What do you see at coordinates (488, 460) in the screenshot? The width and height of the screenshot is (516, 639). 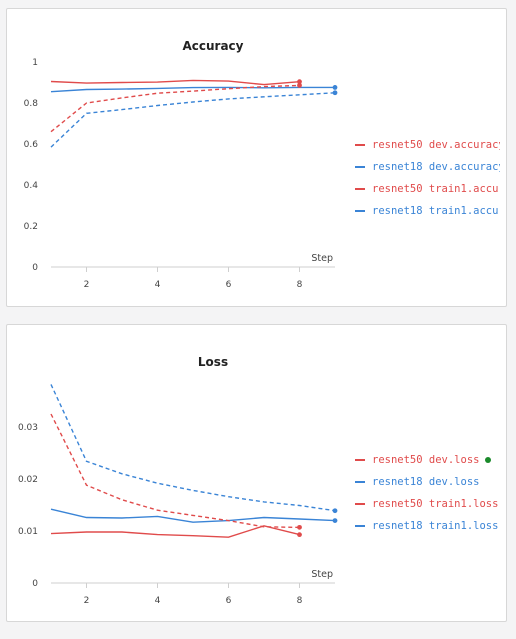 I see `active-status-dot-icon` at bounding box center [488, 460].